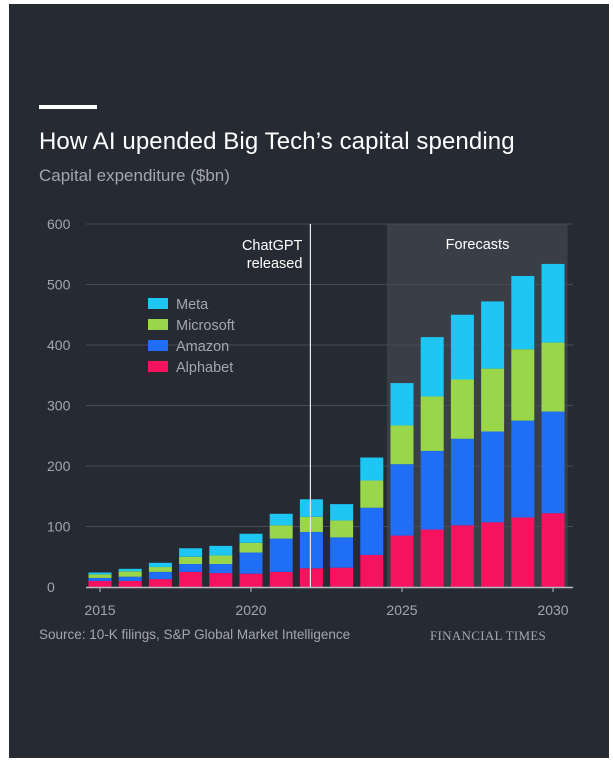  Describe the element at coordinates (402, 561) in the screenshot. I see `bar-alphabet-2025` at that location.